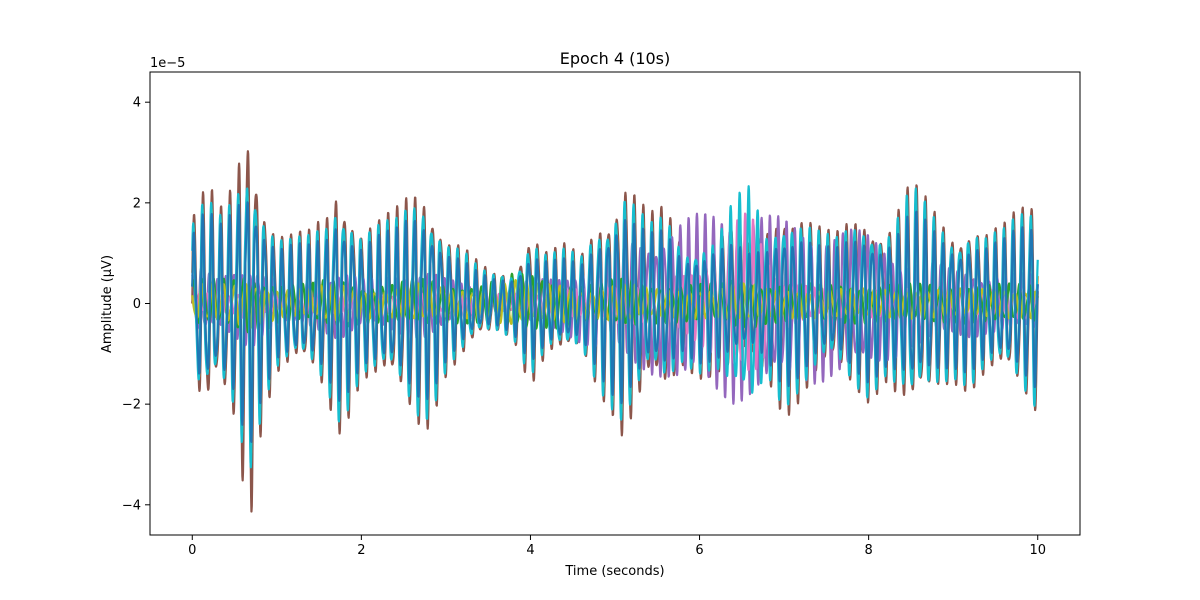  I want to click on x-tick-label: 0, so click(192, 550).